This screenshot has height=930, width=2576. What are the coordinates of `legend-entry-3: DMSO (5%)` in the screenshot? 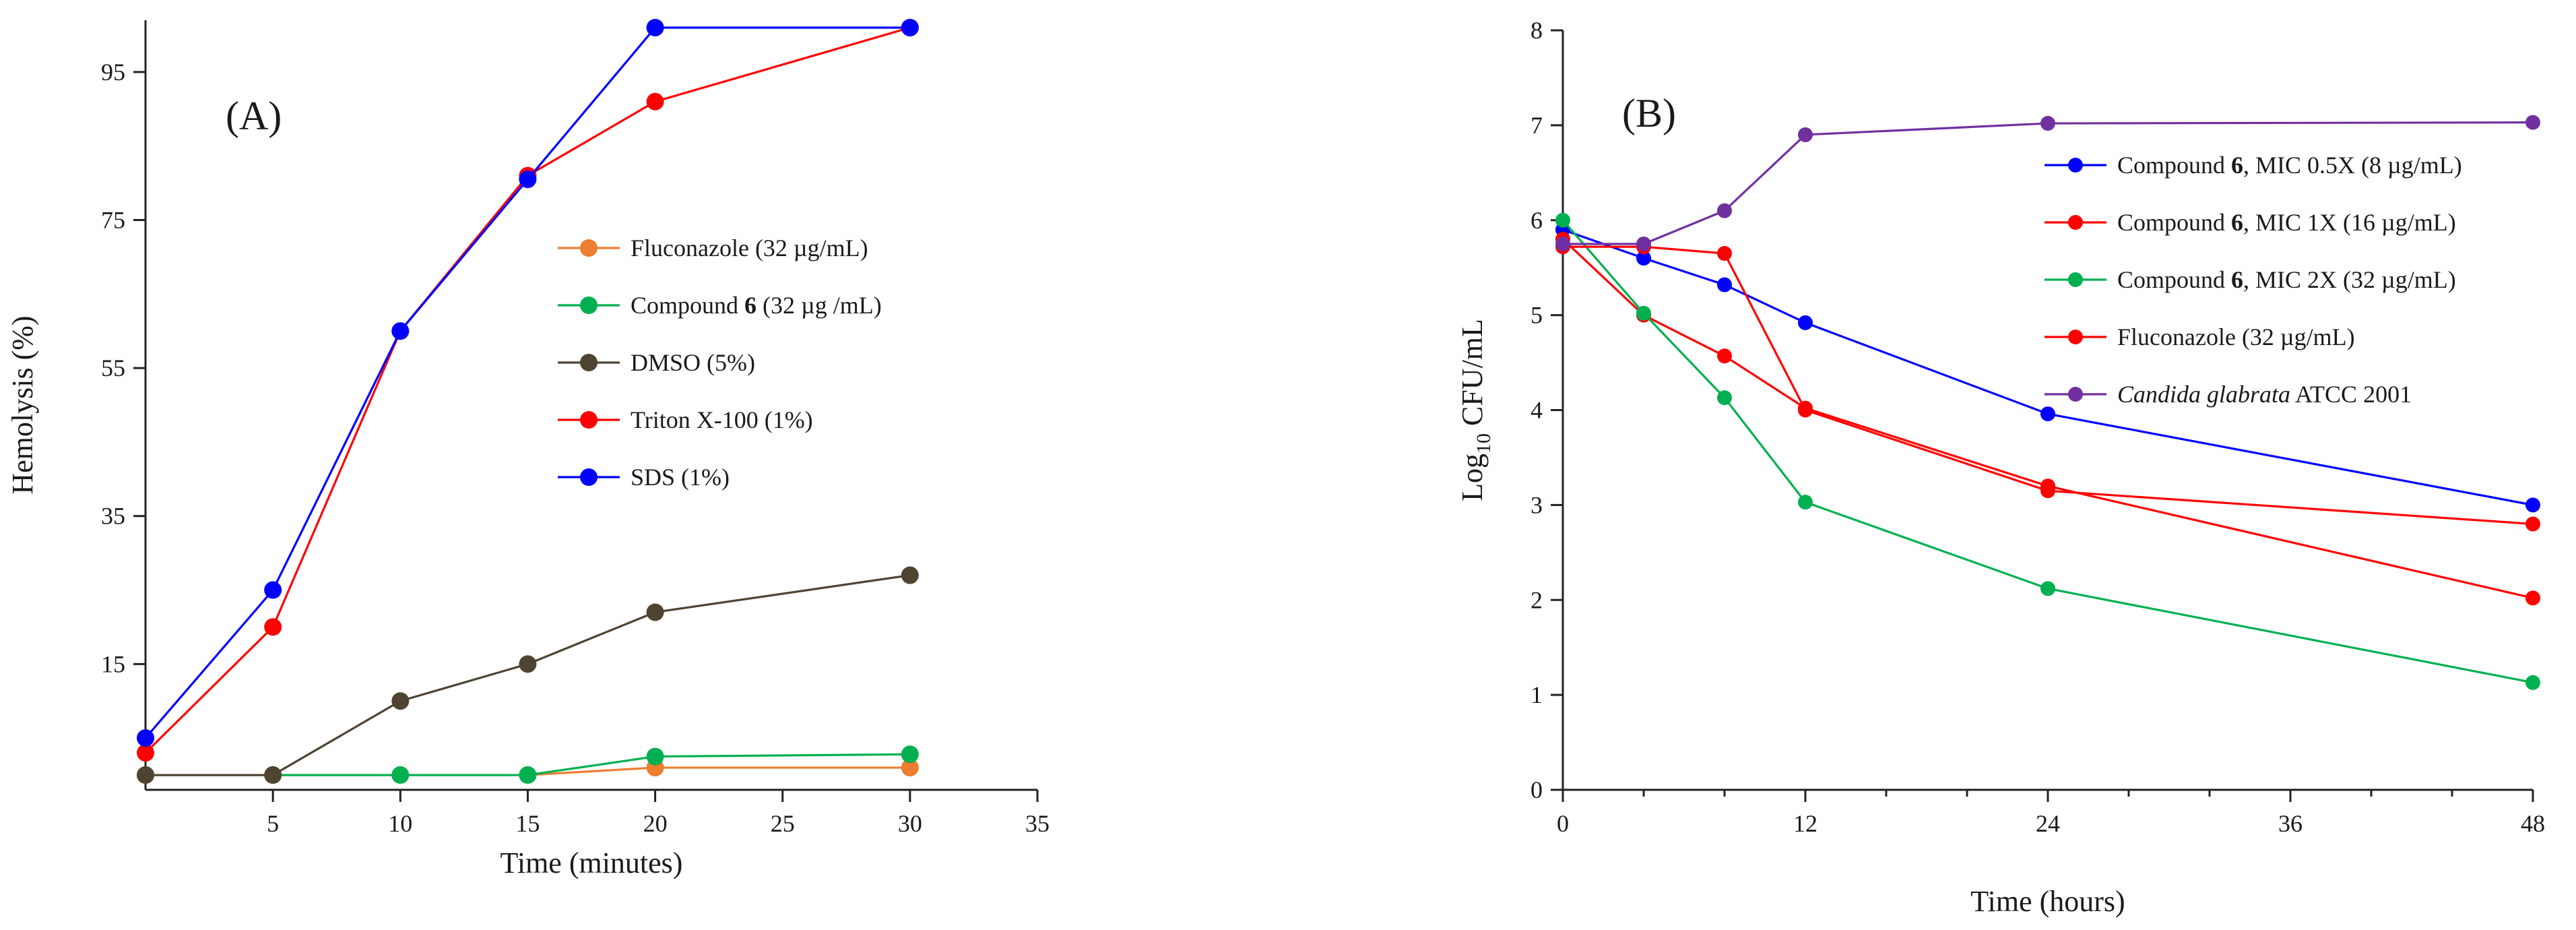 It's located at (693, 362).